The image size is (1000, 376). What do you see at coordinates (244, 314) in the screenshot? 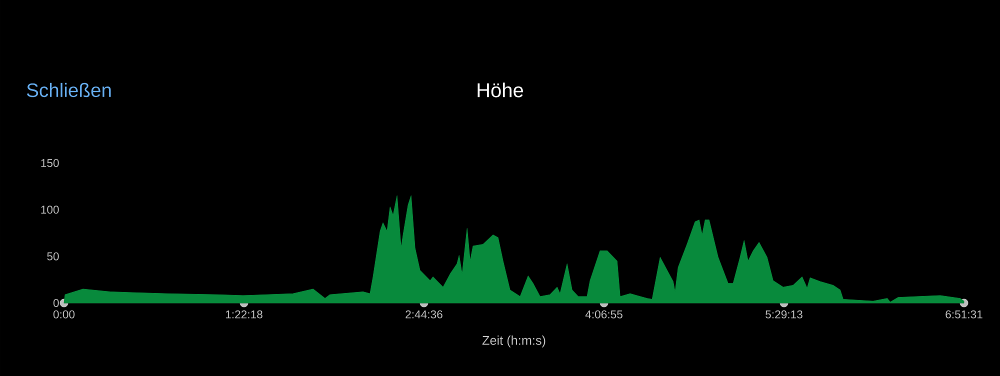
I see `x-tick-label: 1:22:18` at bounding box center [244, 314].